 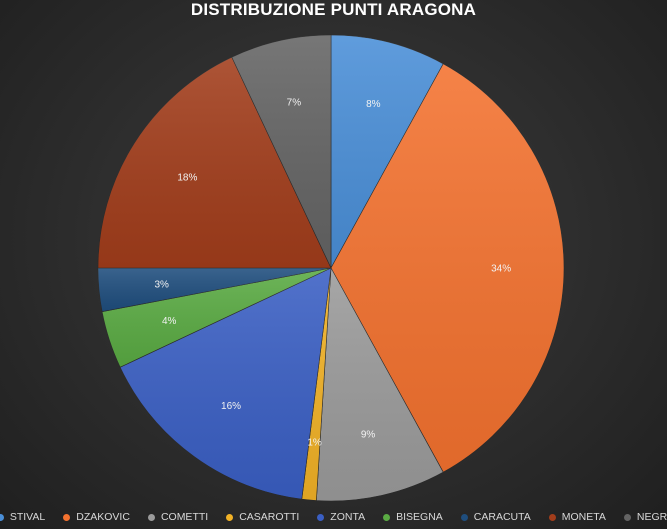 What do you see at coordinates (348, 517) in the screenshot?
I see `legend-label: ZONTA` at bounding box center [348, 517].